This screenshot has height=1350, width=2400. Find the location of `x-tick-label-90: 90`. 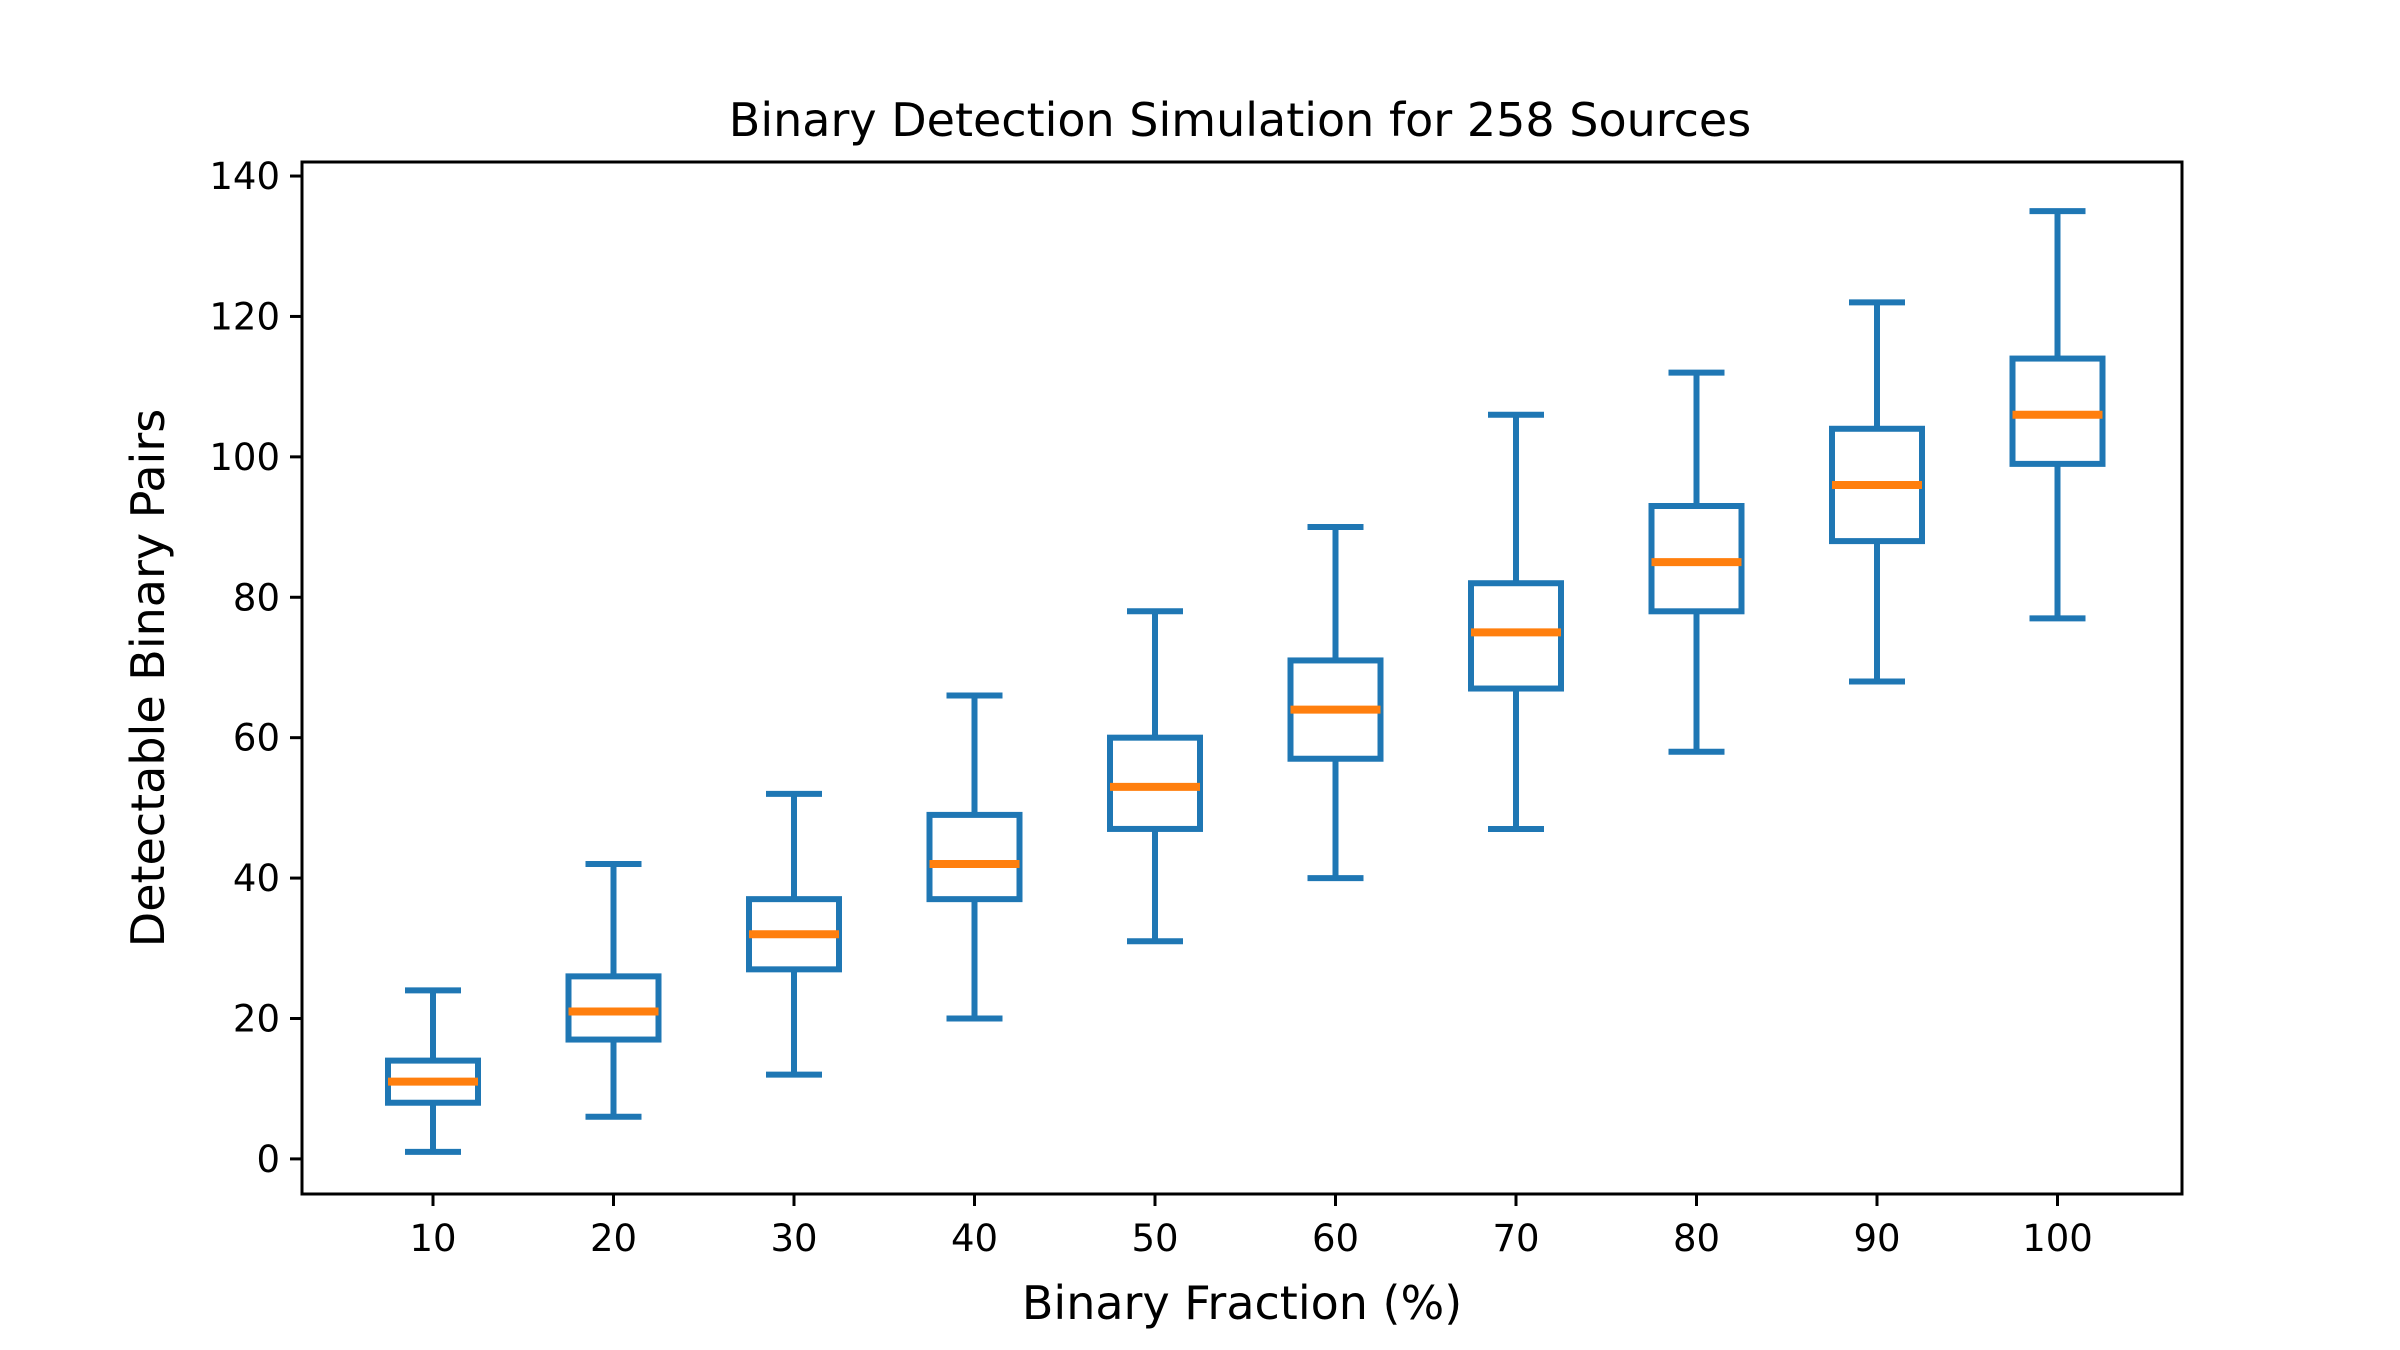

x-tick-label-90: 90 is located at coordinates (1876, 1238).